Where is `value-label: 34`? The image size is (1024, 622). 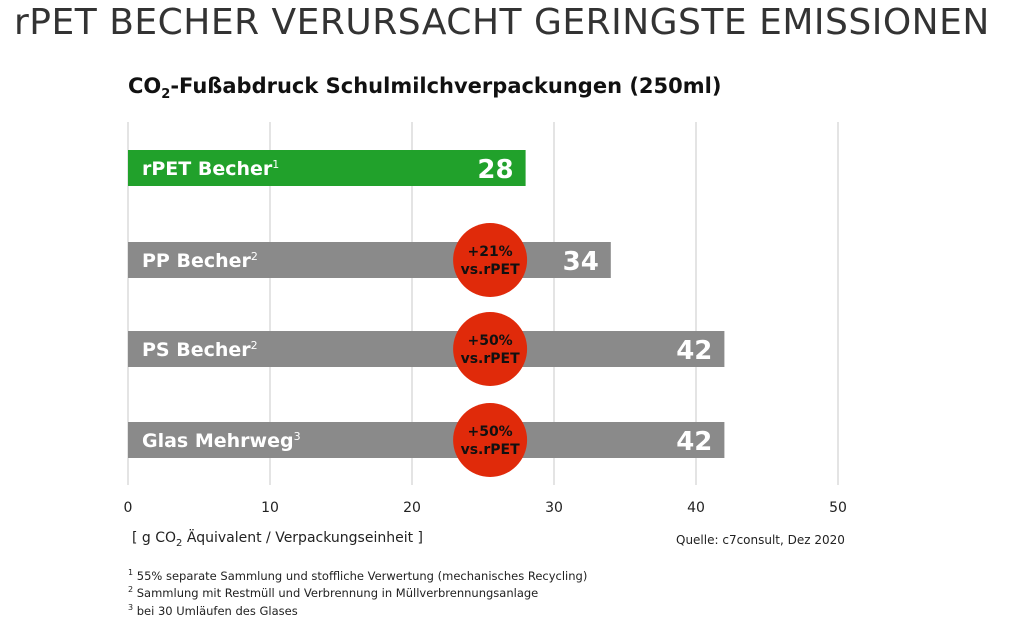 value-label: 34 is located at coordinates (581, 262).